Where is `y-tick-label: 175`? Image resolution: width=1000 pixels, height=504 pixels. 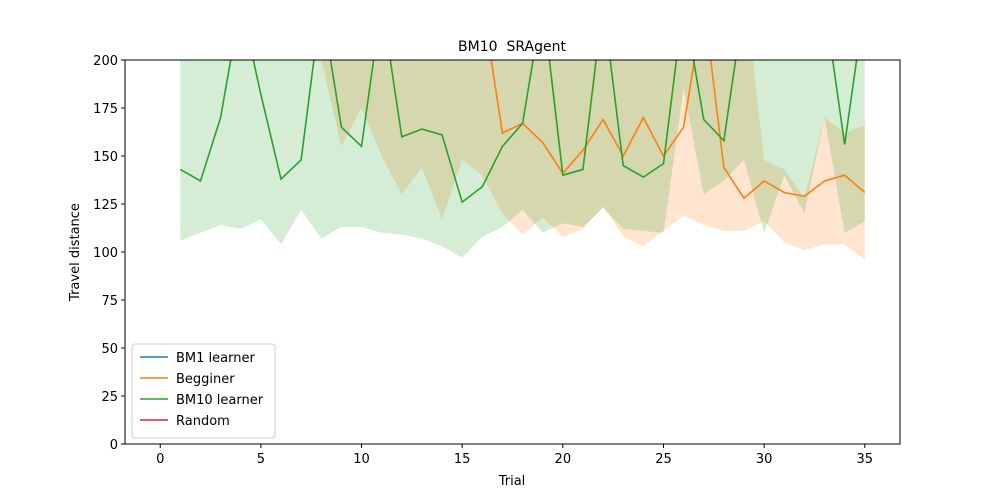 y-tick-label: 175 is located at coordinates (105, 109).